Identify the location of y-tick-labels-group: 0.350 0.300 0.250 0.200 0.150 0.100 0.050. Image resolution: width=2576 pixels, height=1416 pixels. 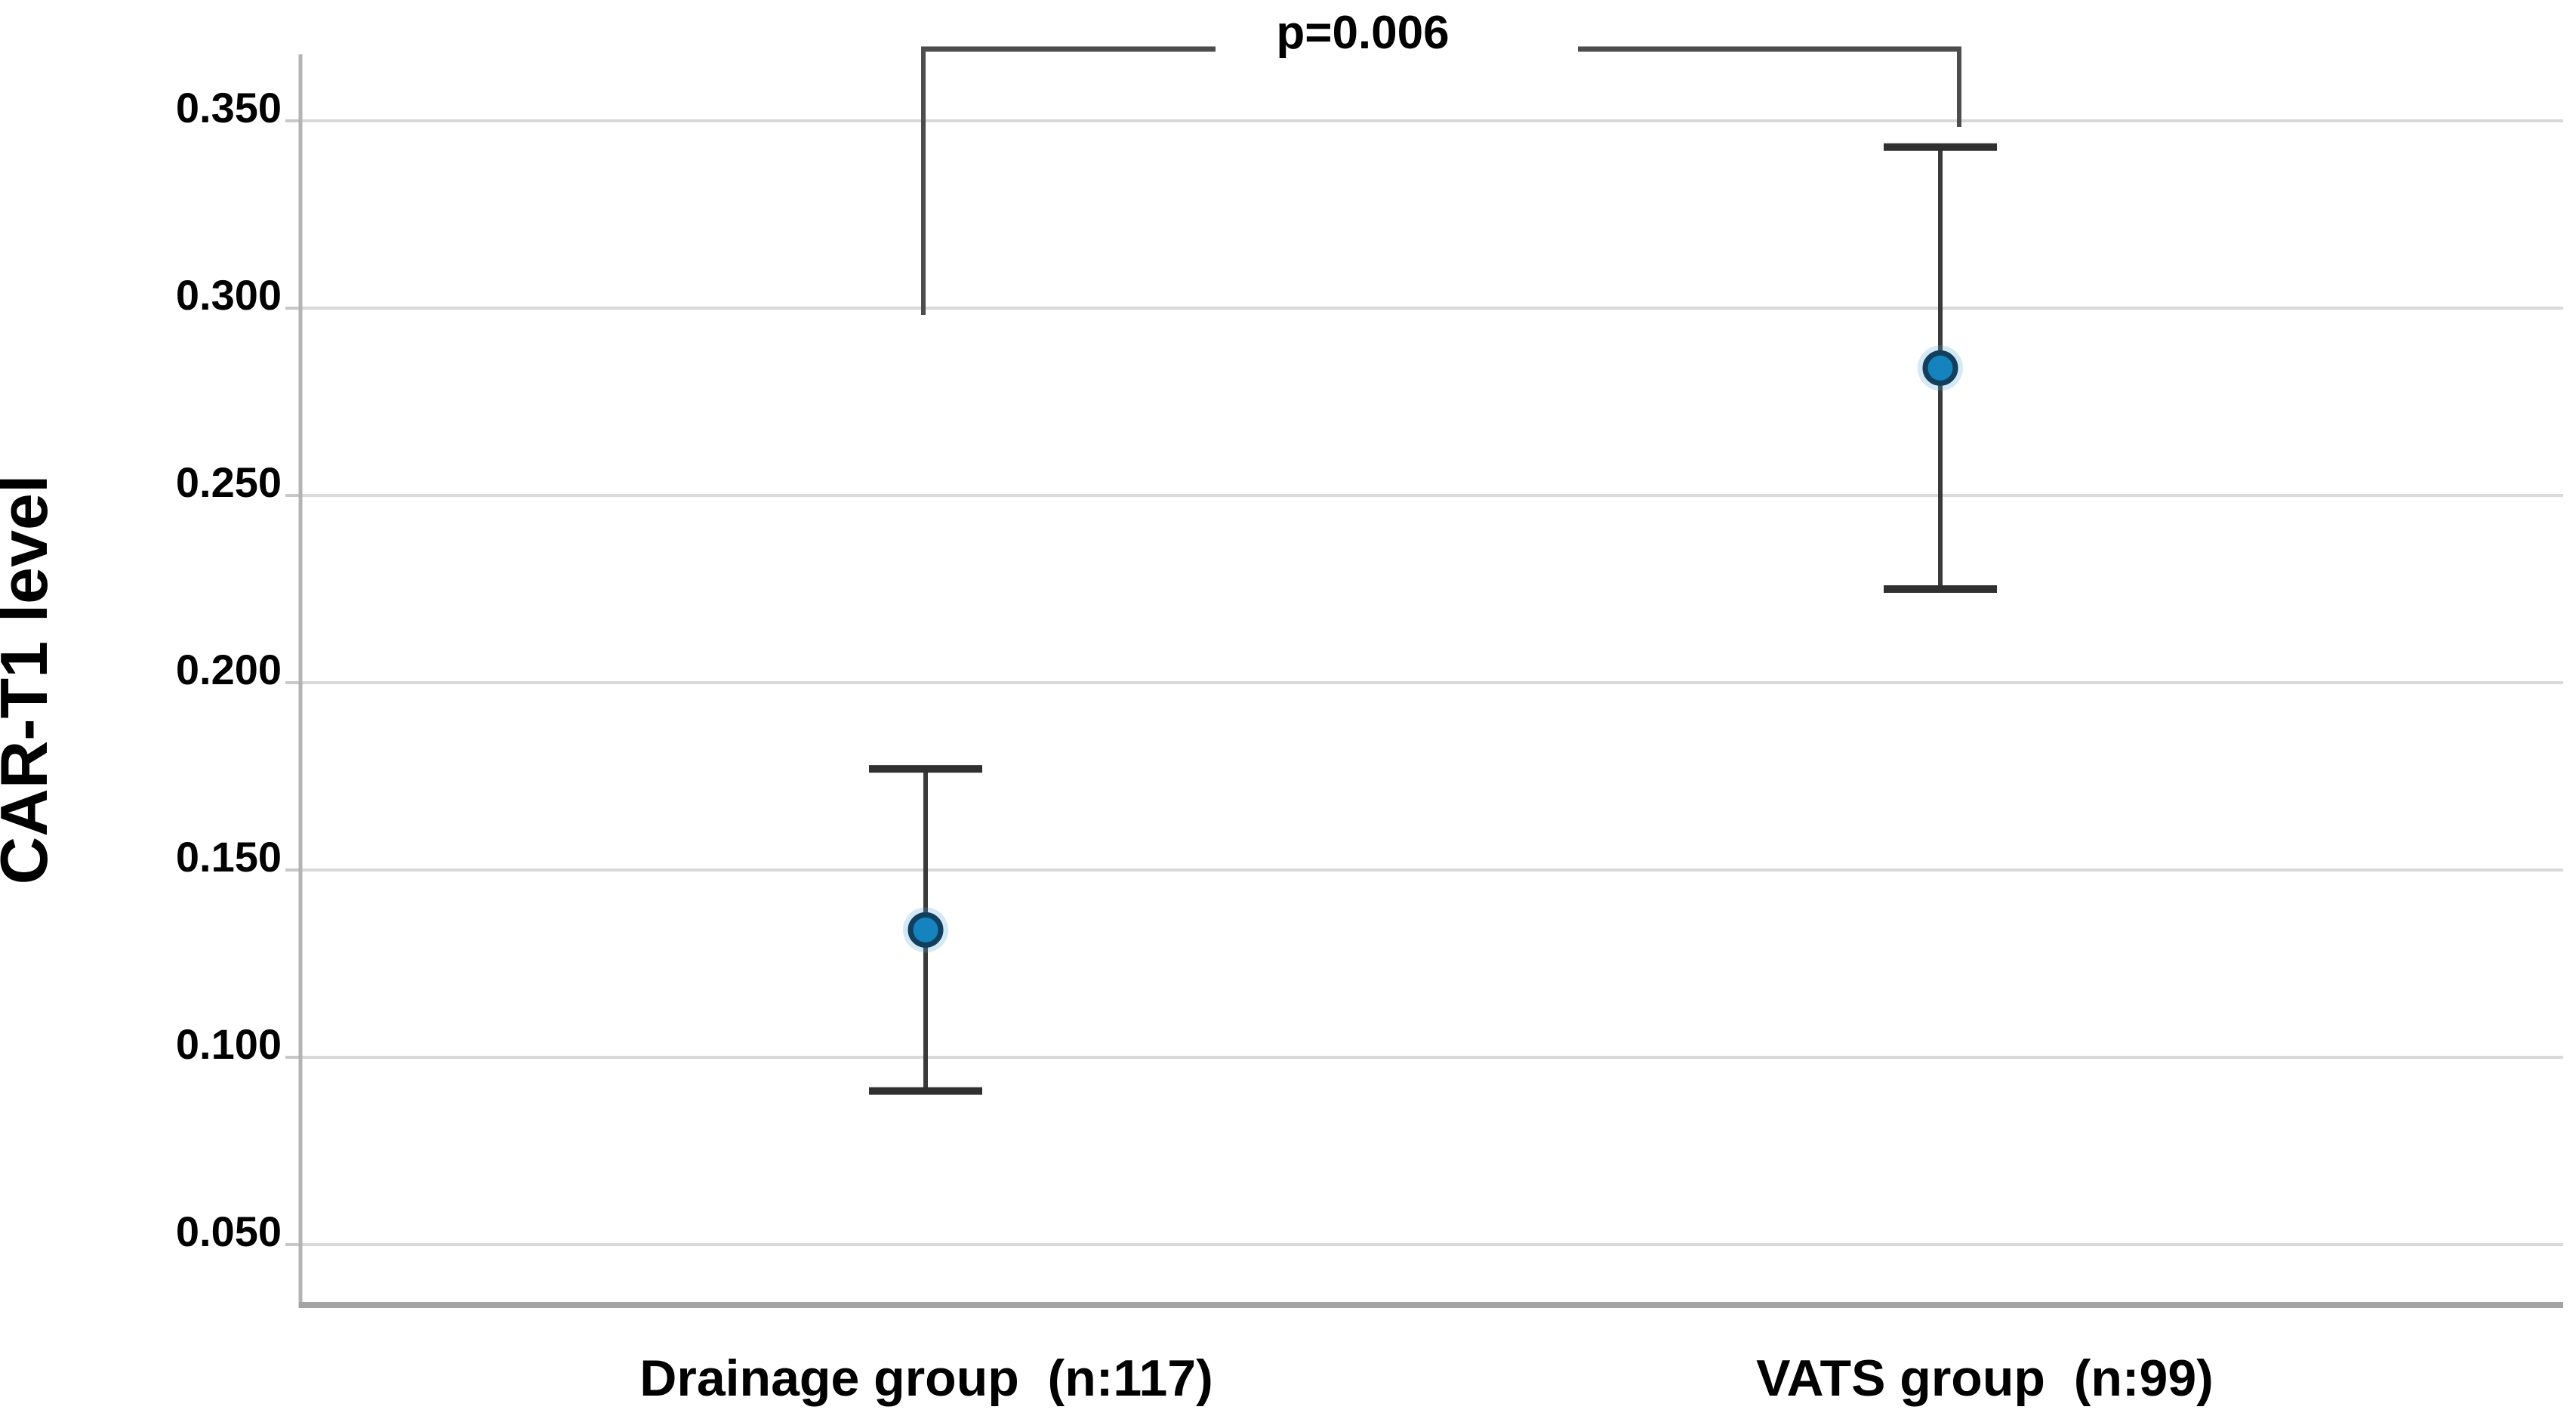
(229, 669).